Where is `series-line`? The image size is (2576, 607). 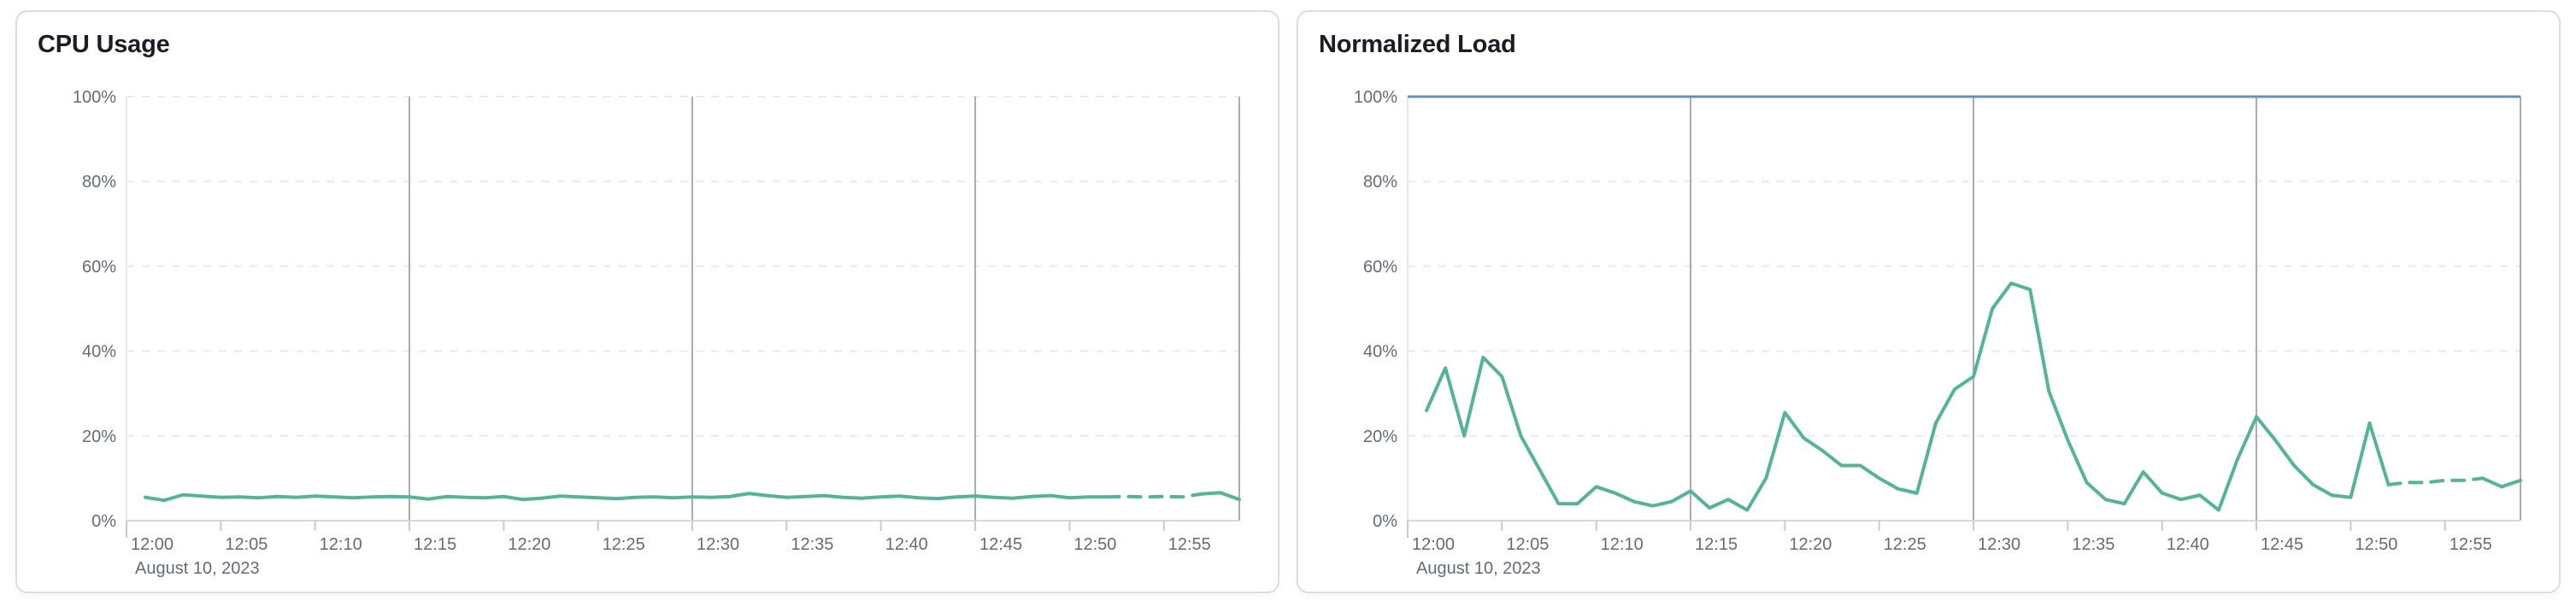
series-line is located at coordinates (692, 497).